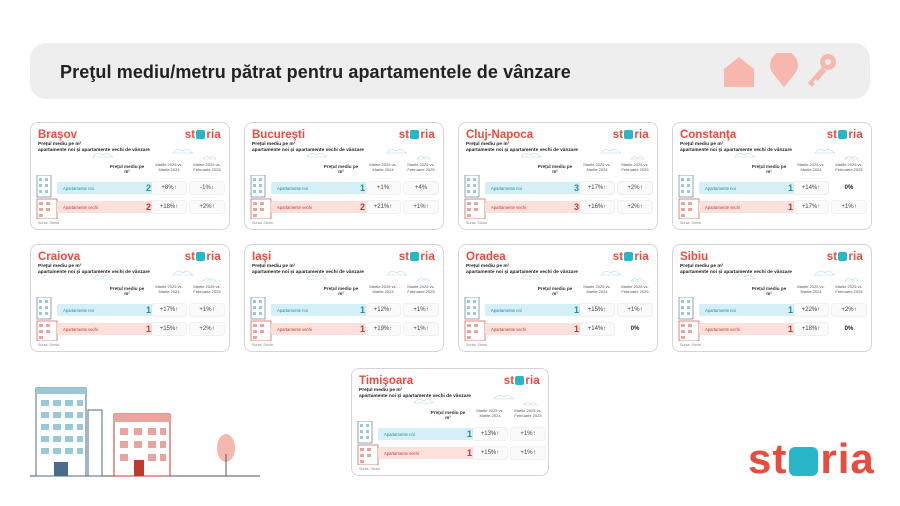 The height and width of the screenshot is (506, 900). I want to click on location-pin-icon, so click(784, 70).